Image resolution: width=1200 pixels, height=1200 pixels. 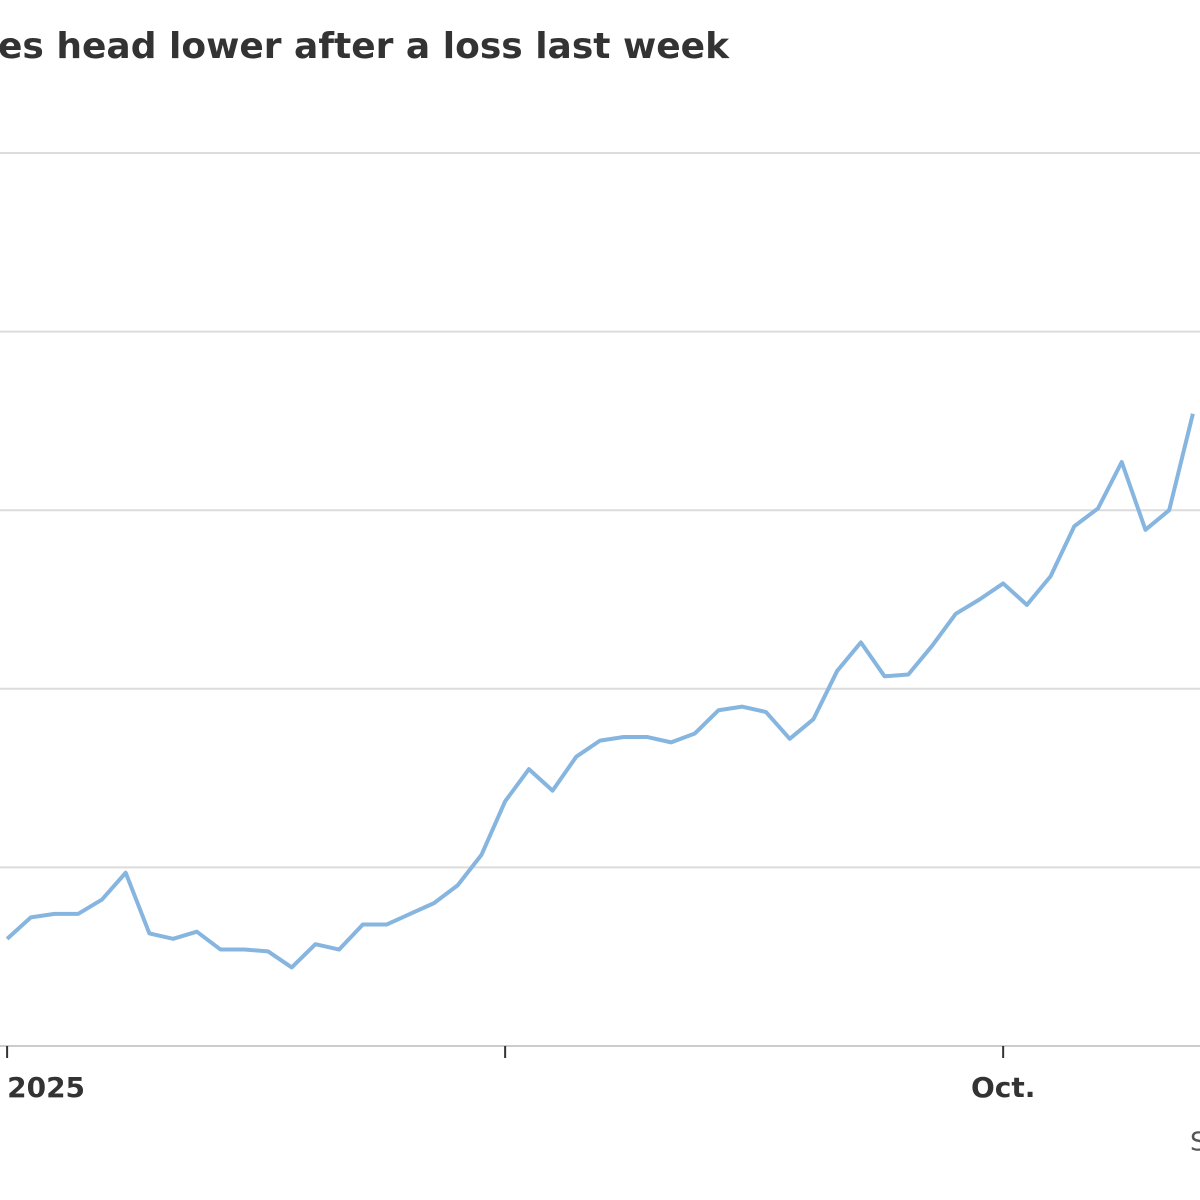 What do you see at coordinates (46, 1087) in the screenshot?
I see `x-tick-label: 2025` at bounding box center [46, 1087].